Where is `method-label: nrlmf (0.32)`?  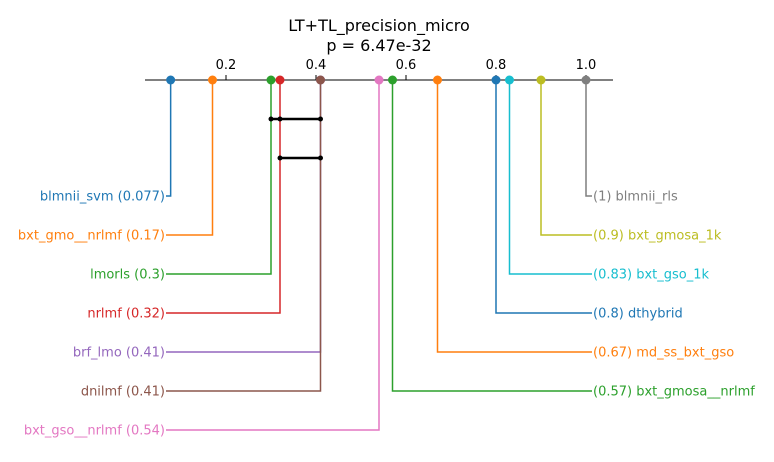
method-label: nrlmf (0.32) is located at coordinates (126, 314).